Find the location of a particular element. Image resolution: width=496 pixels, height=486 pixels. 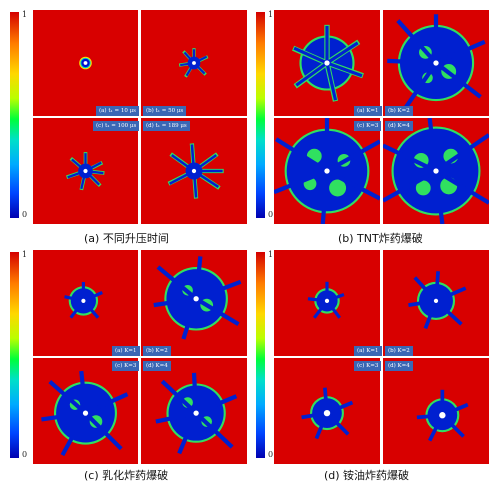

panel-caption: (d) 铵油炸药爆破 is located at coordinates (367, 475).